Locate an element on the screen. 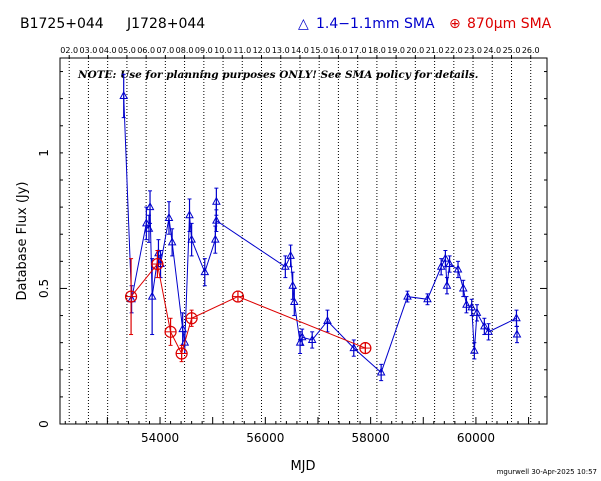 This screenshot has height=481, width=601. y-tick-label: 0 is located at coordinates (44, 424).